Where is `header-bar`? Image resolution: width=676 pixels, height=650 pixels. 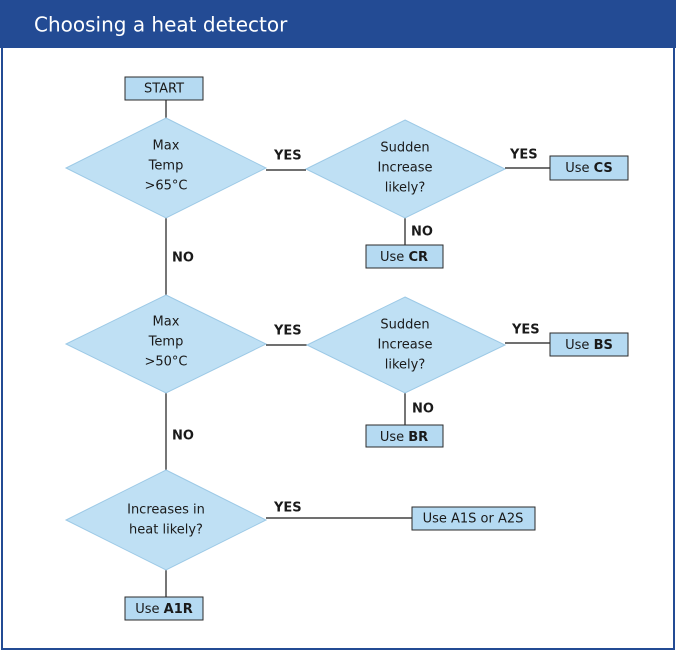 header-bar is located at coordinates (338, 24).